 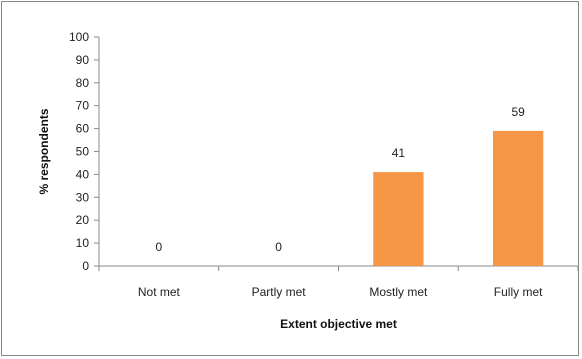 I want to click on x-tick-label: Partly met, so click(x=279, y=292).